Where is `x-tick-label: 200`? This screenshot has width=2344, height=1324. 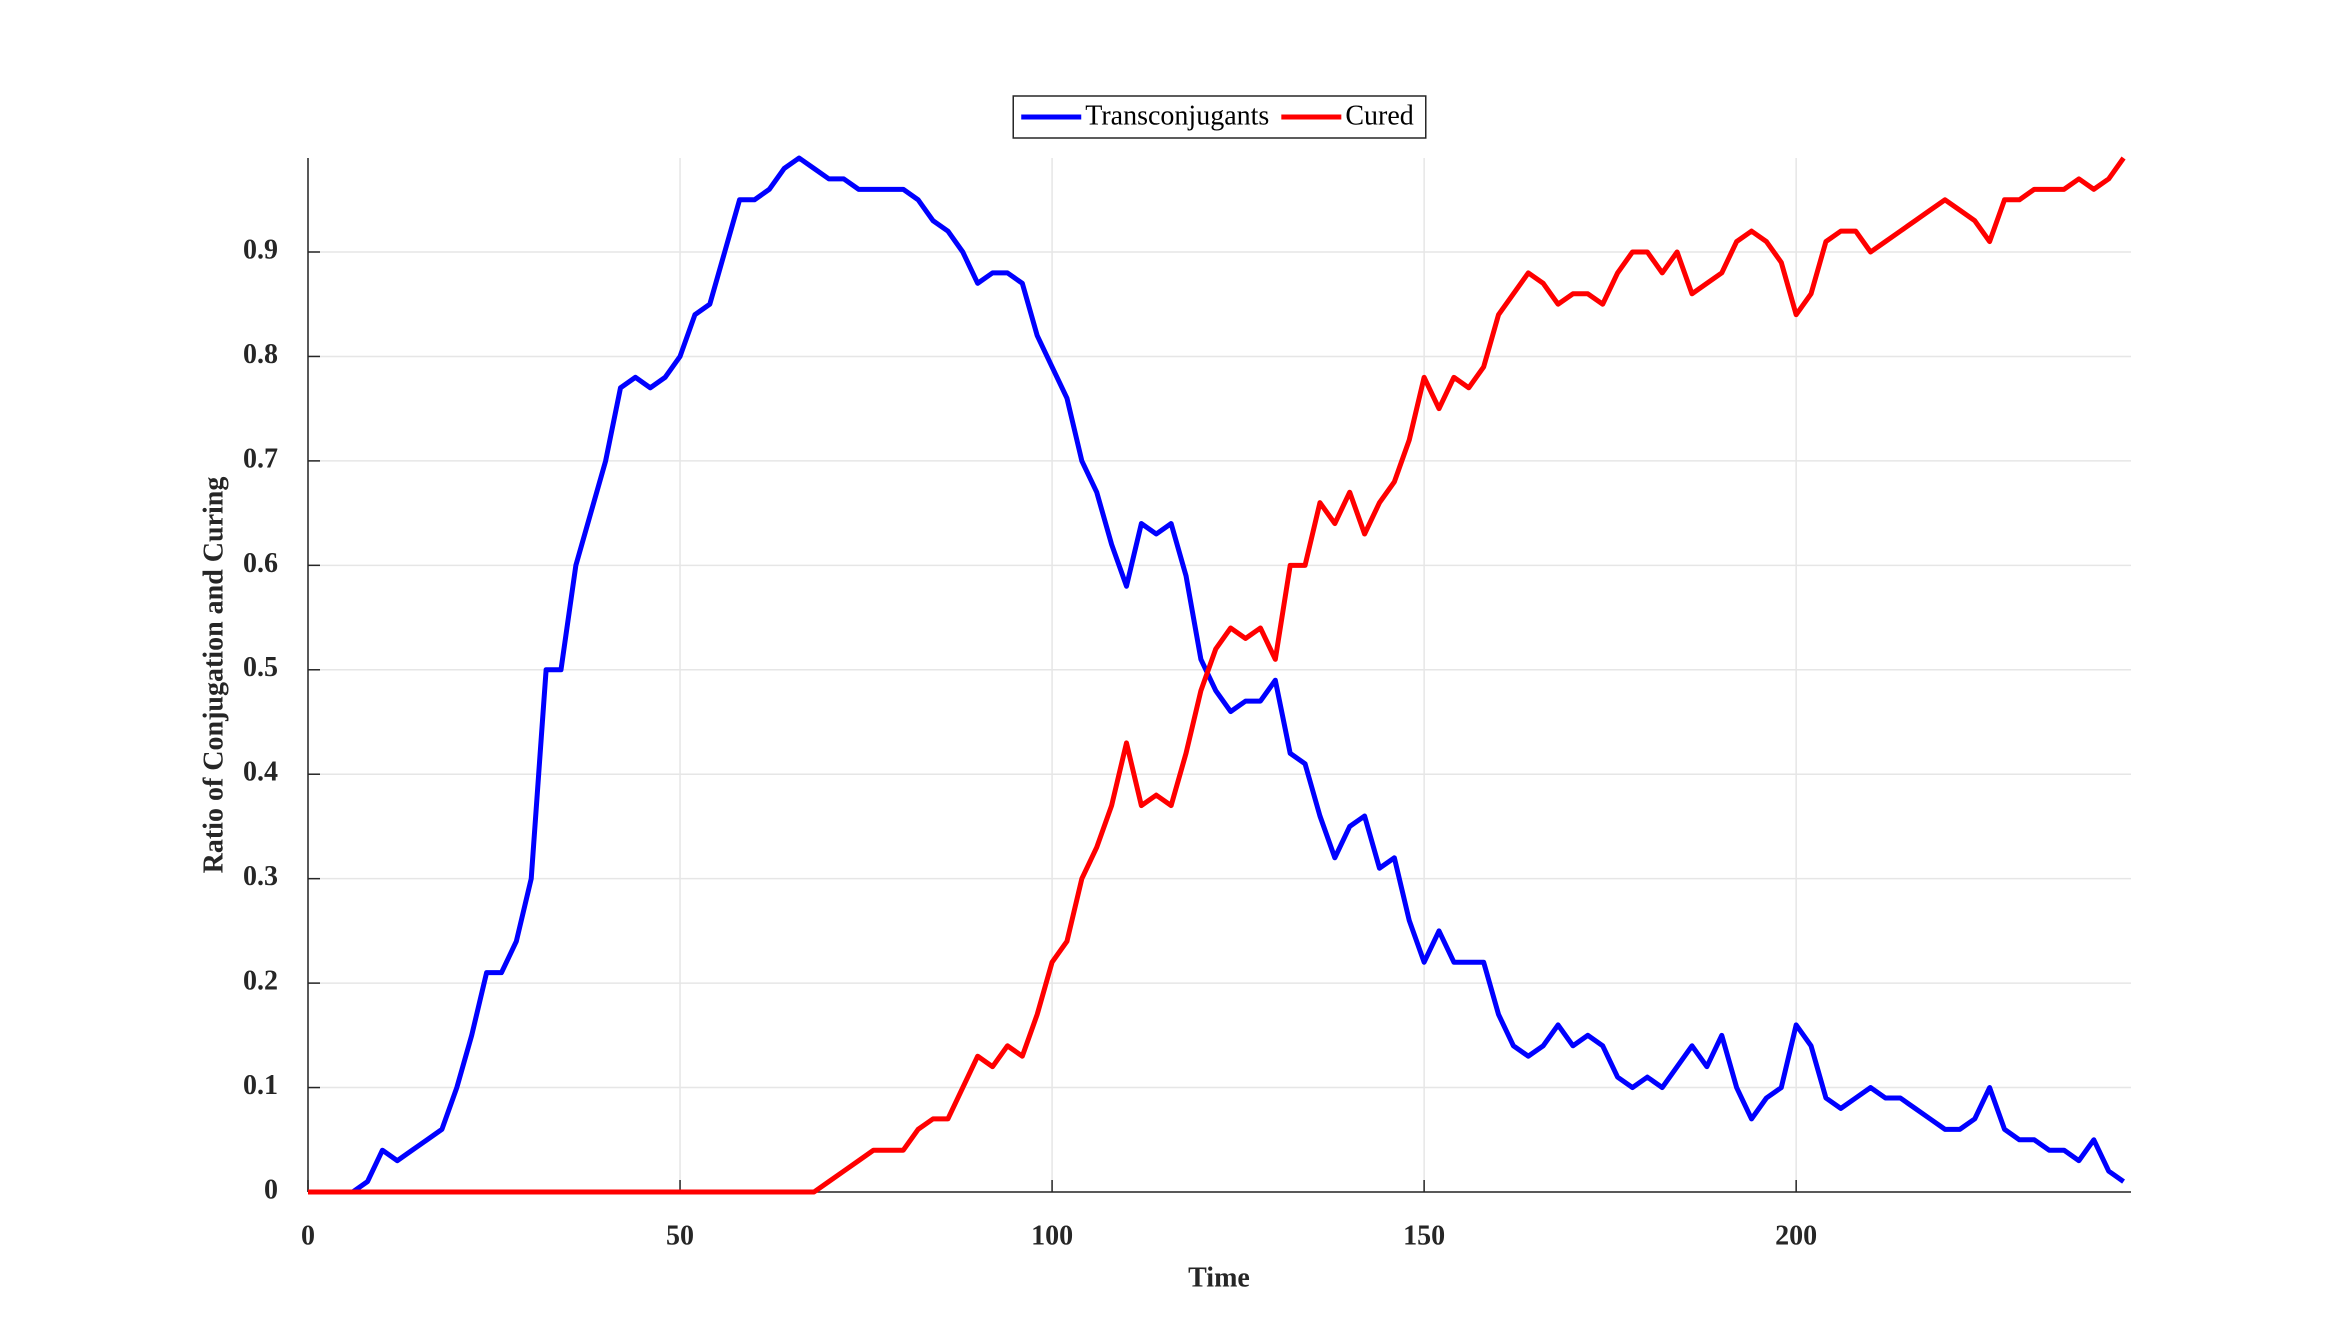 x-tick-label: 200 is located at coordinates (1796, 1235).